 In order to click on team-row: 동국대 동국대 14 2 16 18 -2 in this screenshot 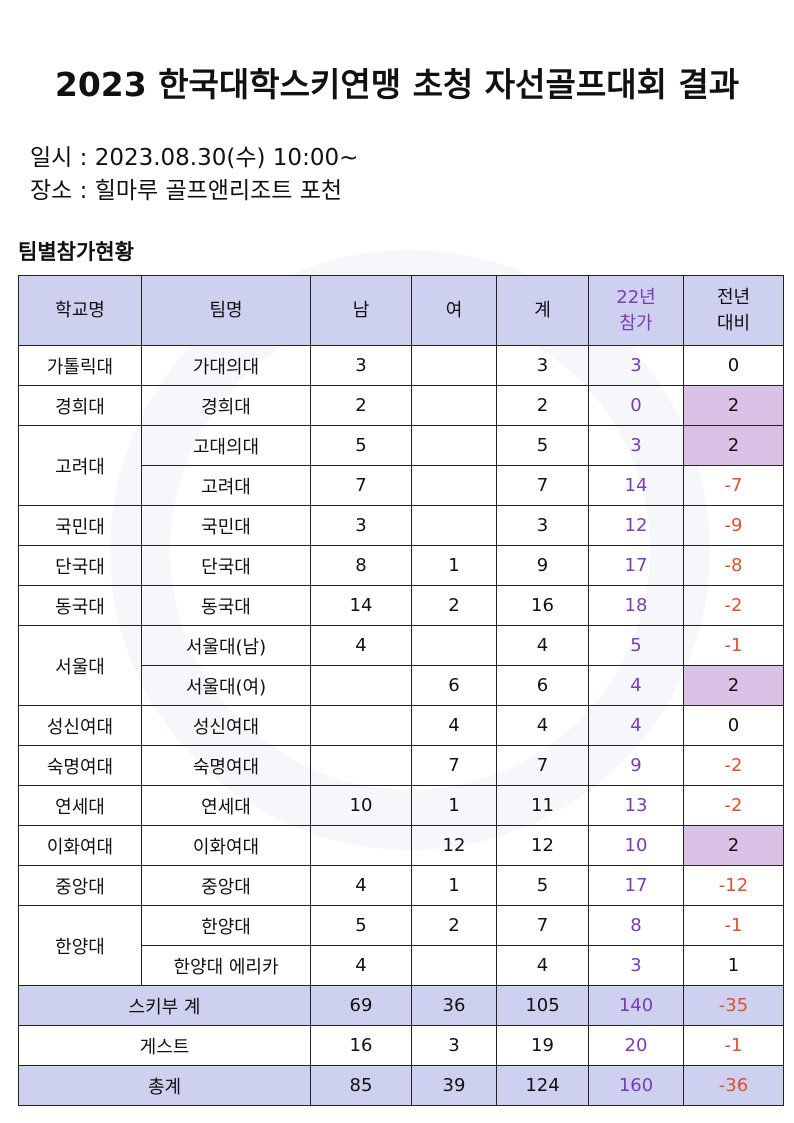, I will do `click(401, 605)`.